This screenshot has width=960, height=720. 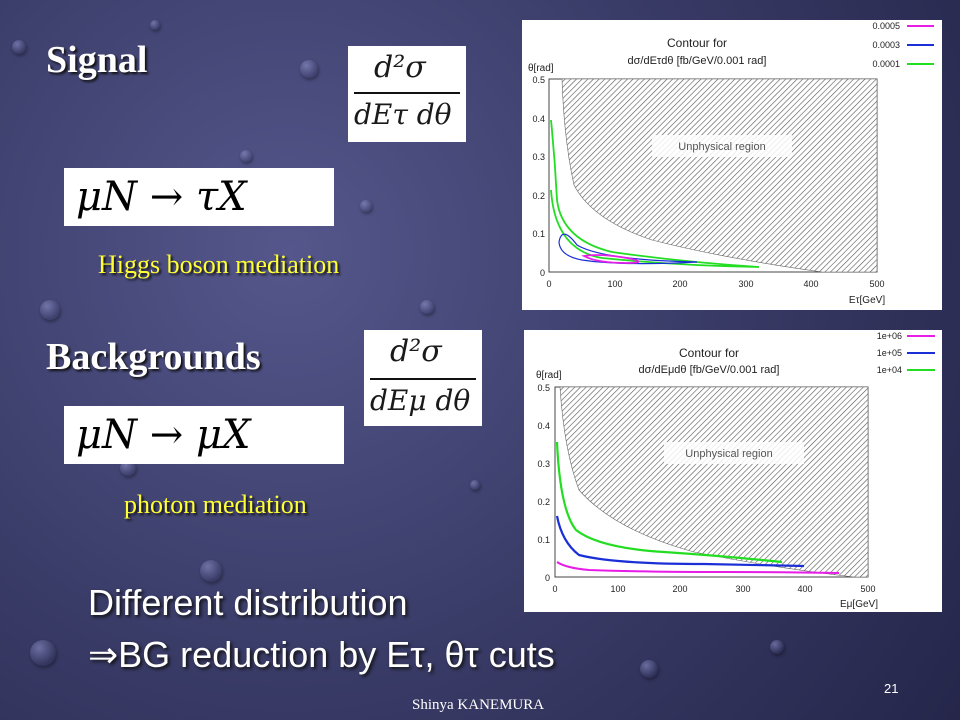 What do you see at coordinates (886, 45) in the screenshot?
I see `legend-label: 0.0003` at bounding box center [886, 45].